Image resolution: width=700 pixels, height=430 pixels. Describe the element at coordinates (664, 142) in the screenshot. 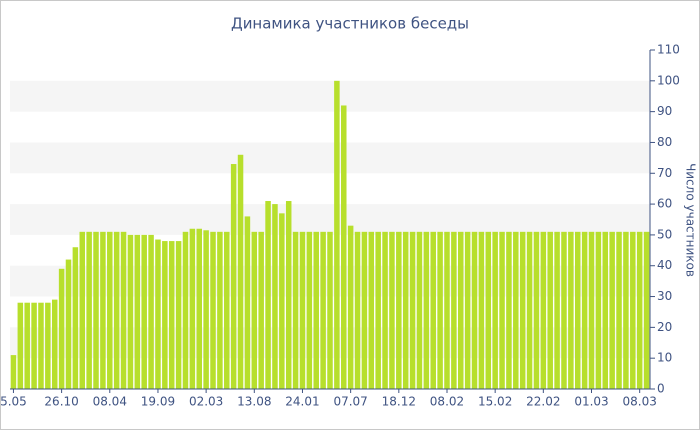

I see `y-tick-label: 80` at that location.